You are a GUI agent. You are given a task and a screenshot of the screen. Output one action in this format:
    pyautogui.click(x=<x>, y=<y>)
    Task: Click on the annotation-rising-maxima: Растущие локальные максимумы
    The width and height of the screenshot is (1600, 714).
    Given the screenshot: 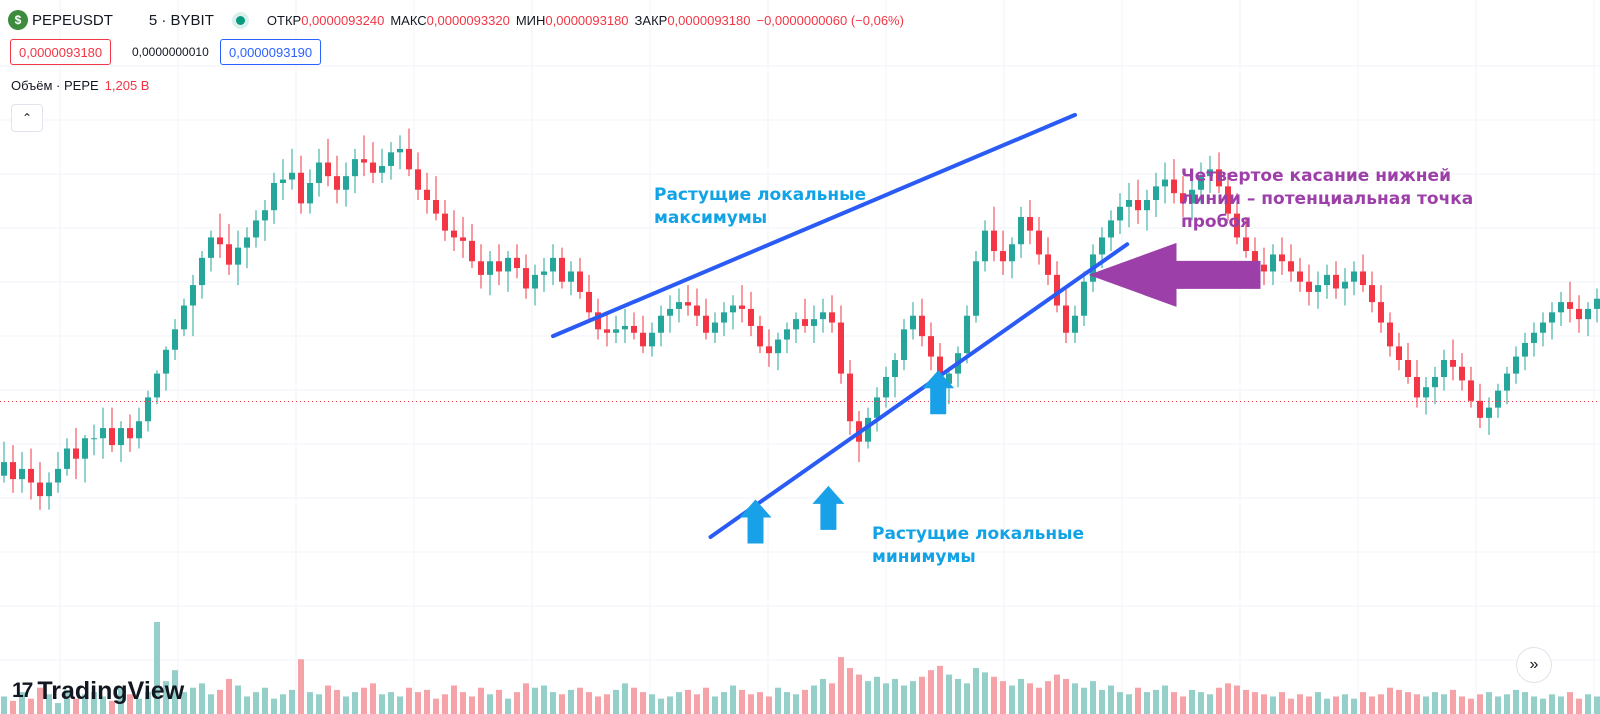 What is the action you would take?
    pyautogui.click(x=760, y=206)
    